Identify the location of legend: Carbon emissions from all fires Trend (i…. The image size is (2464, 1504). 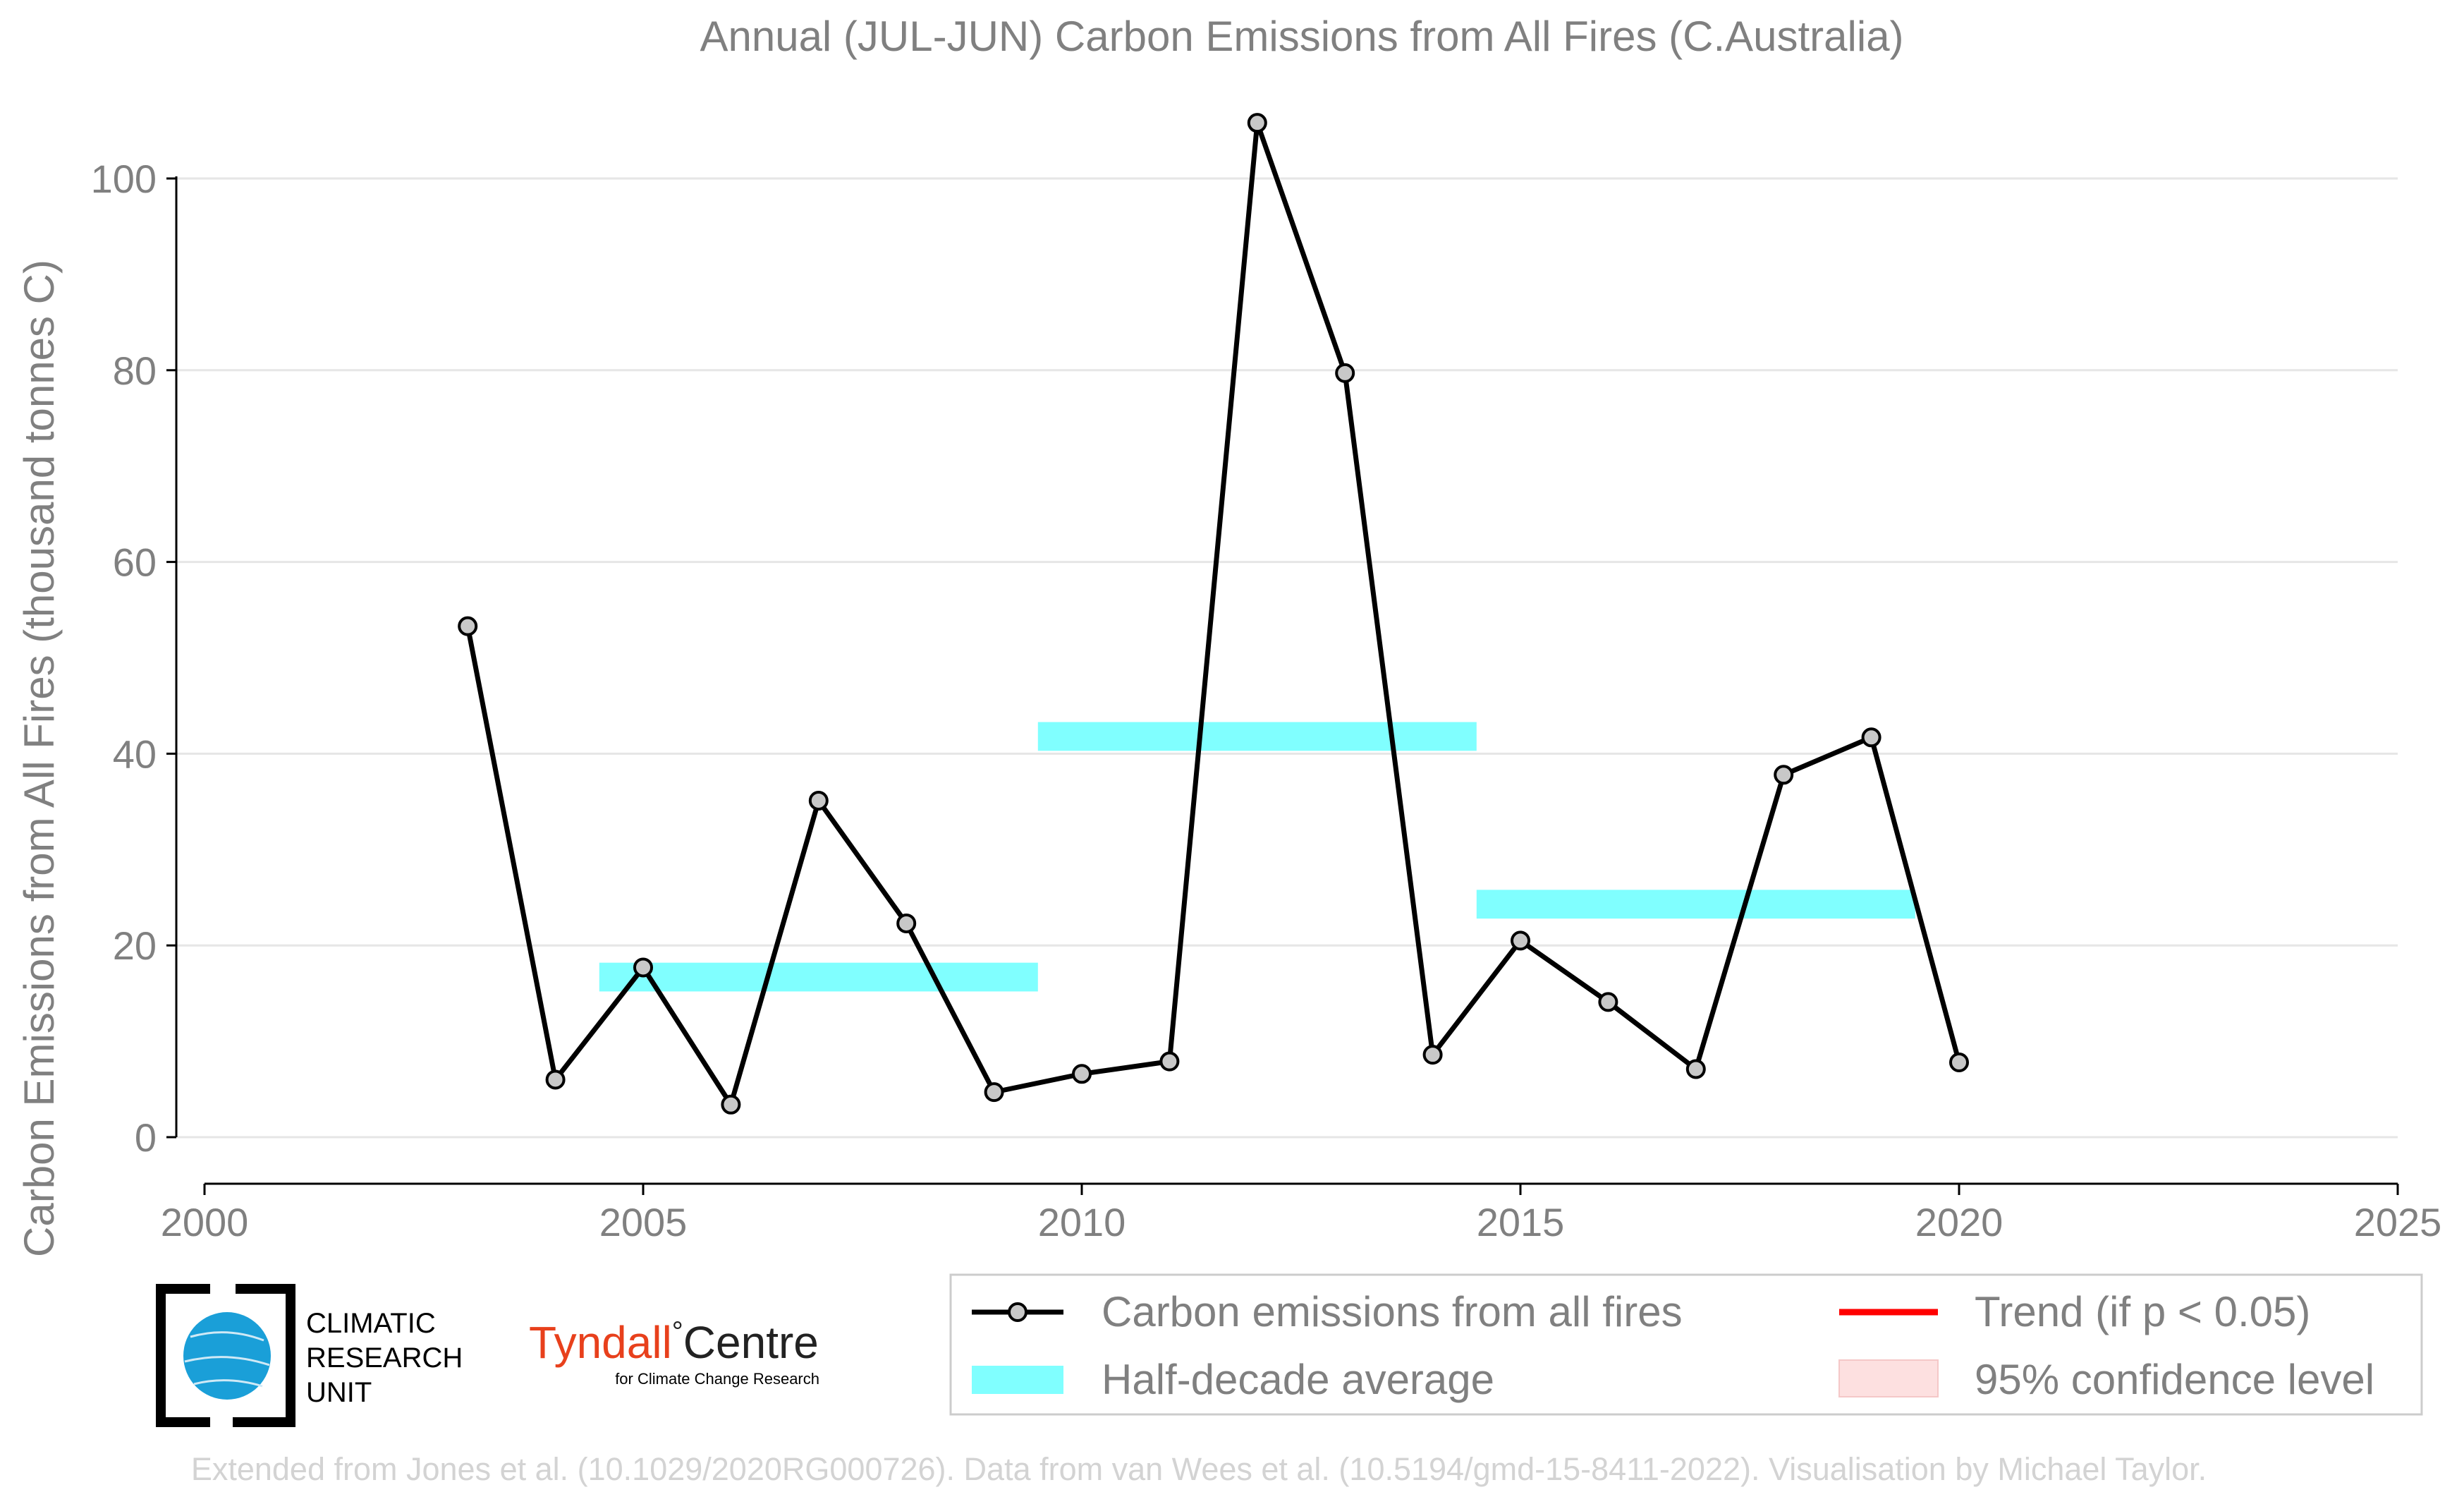
(1686, 1344).